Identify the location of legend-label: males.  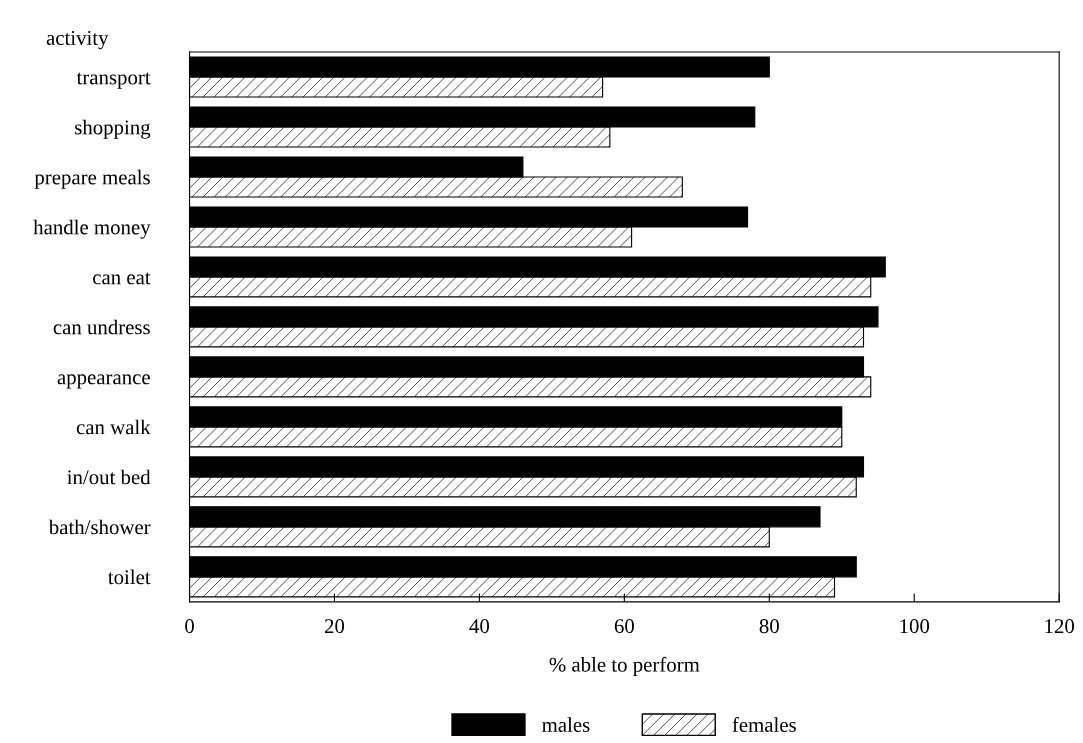
(566, 724).